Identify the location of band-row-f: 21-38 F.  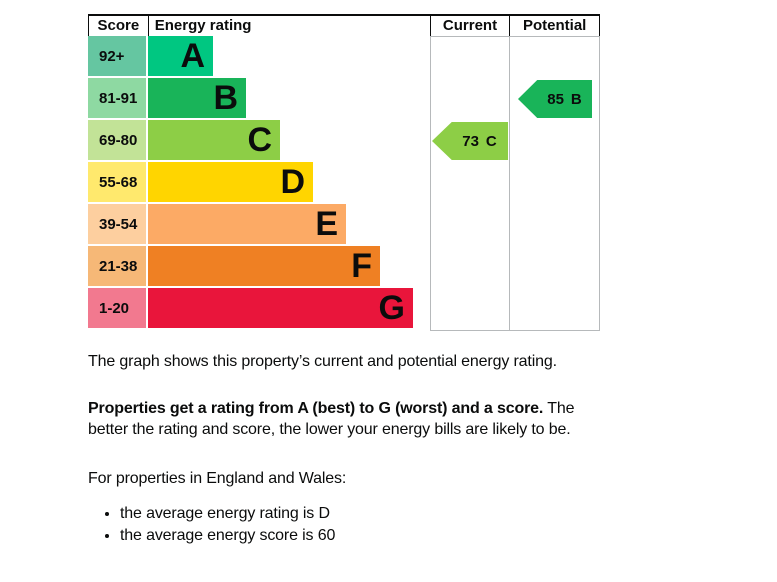
(344, 266).